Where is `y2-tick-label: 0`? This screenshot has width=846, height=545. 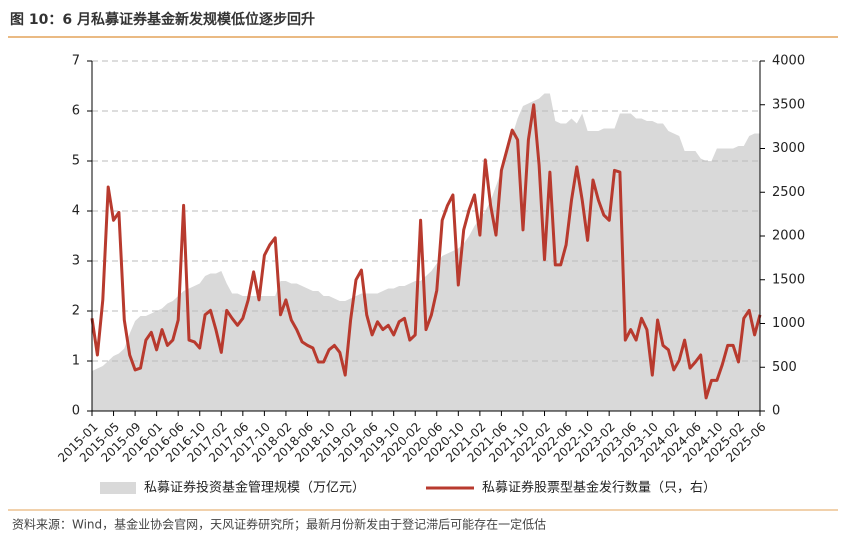 y2-tick-label: 0 is located at coordinates (776, 411).